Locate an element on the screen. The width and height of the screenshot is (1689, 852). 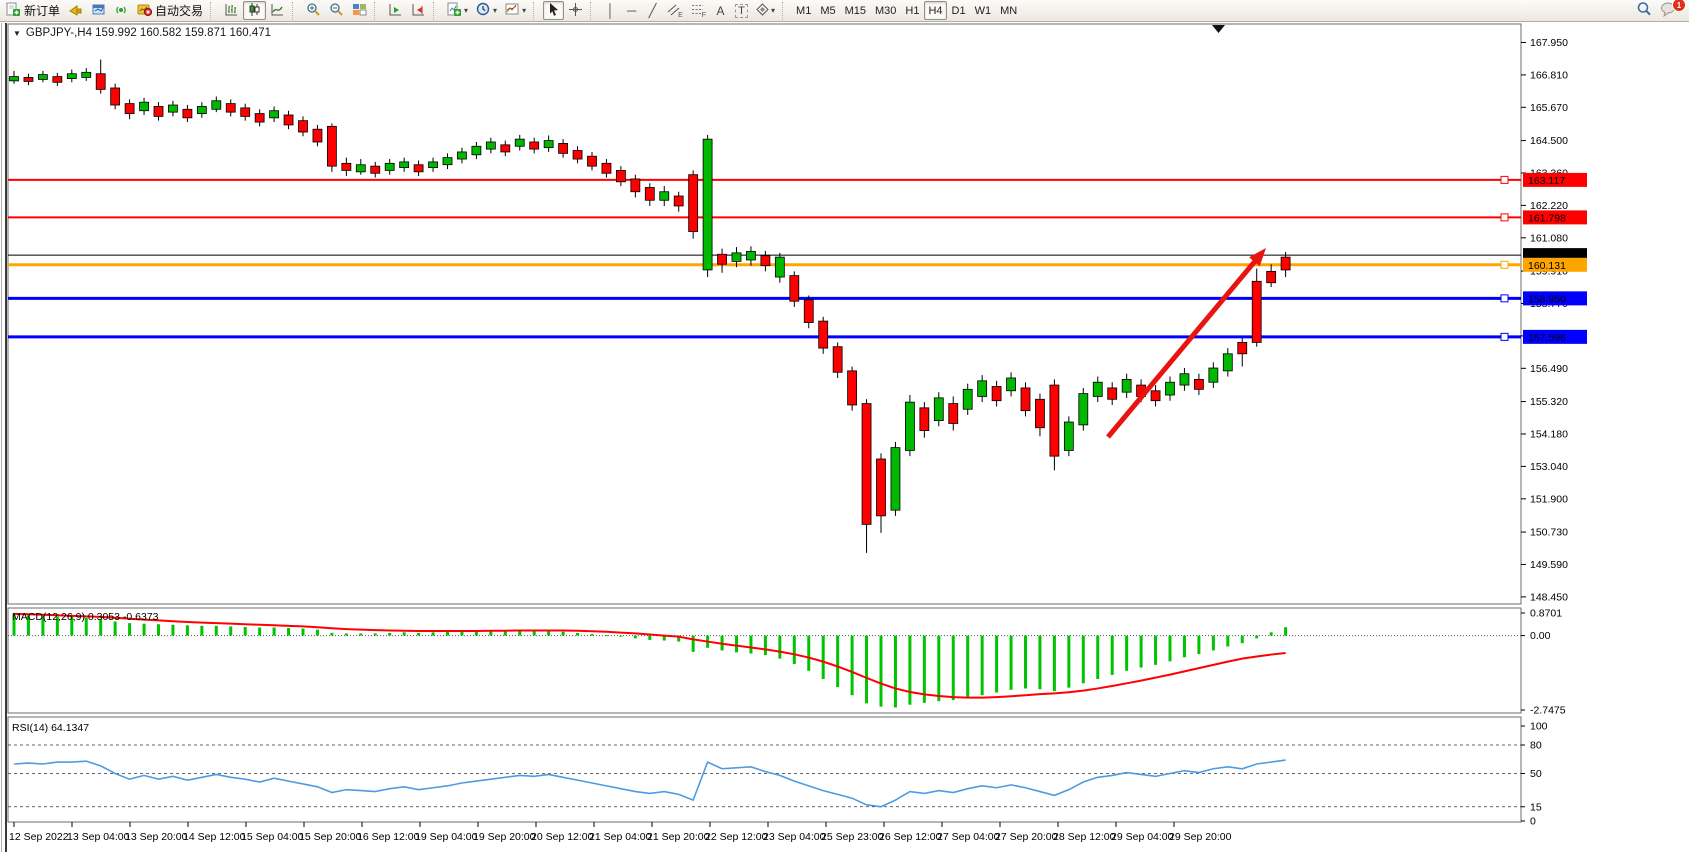
svg-text: 80 is located at coordinates (1536, 746).